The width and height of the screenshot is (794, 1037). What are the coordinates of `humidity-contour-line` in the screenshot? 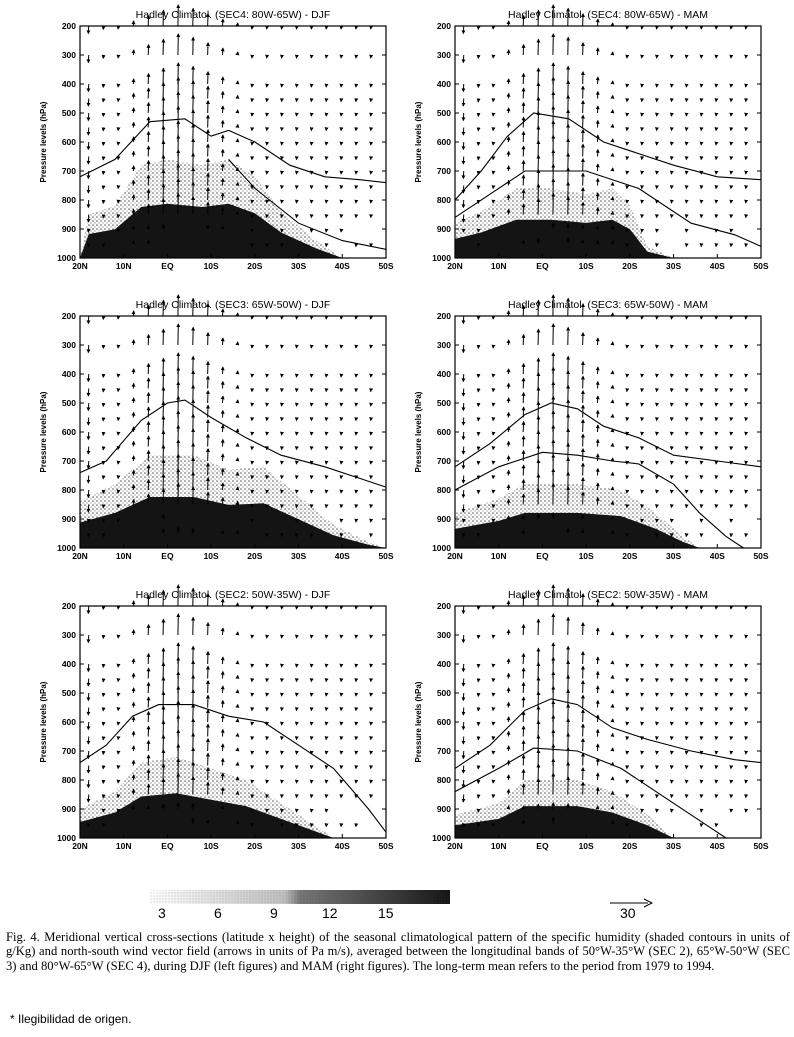 It's located at (608, 435).